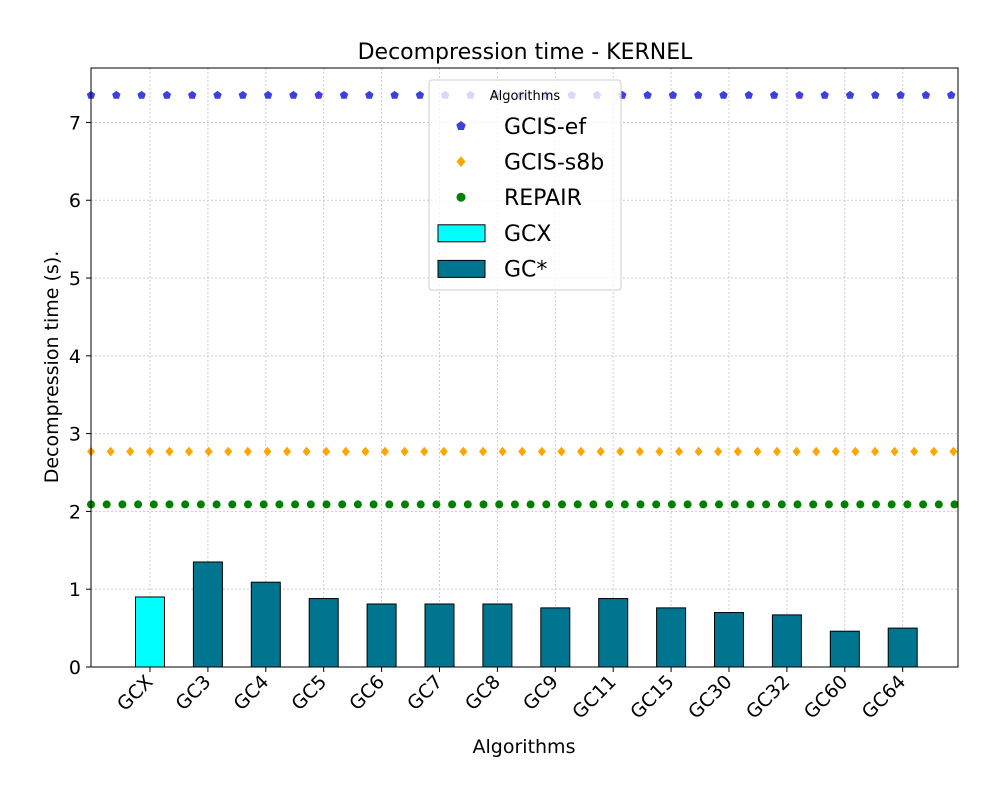  I want to click on legend-label: GCIS-s8b, so click(554, 163).